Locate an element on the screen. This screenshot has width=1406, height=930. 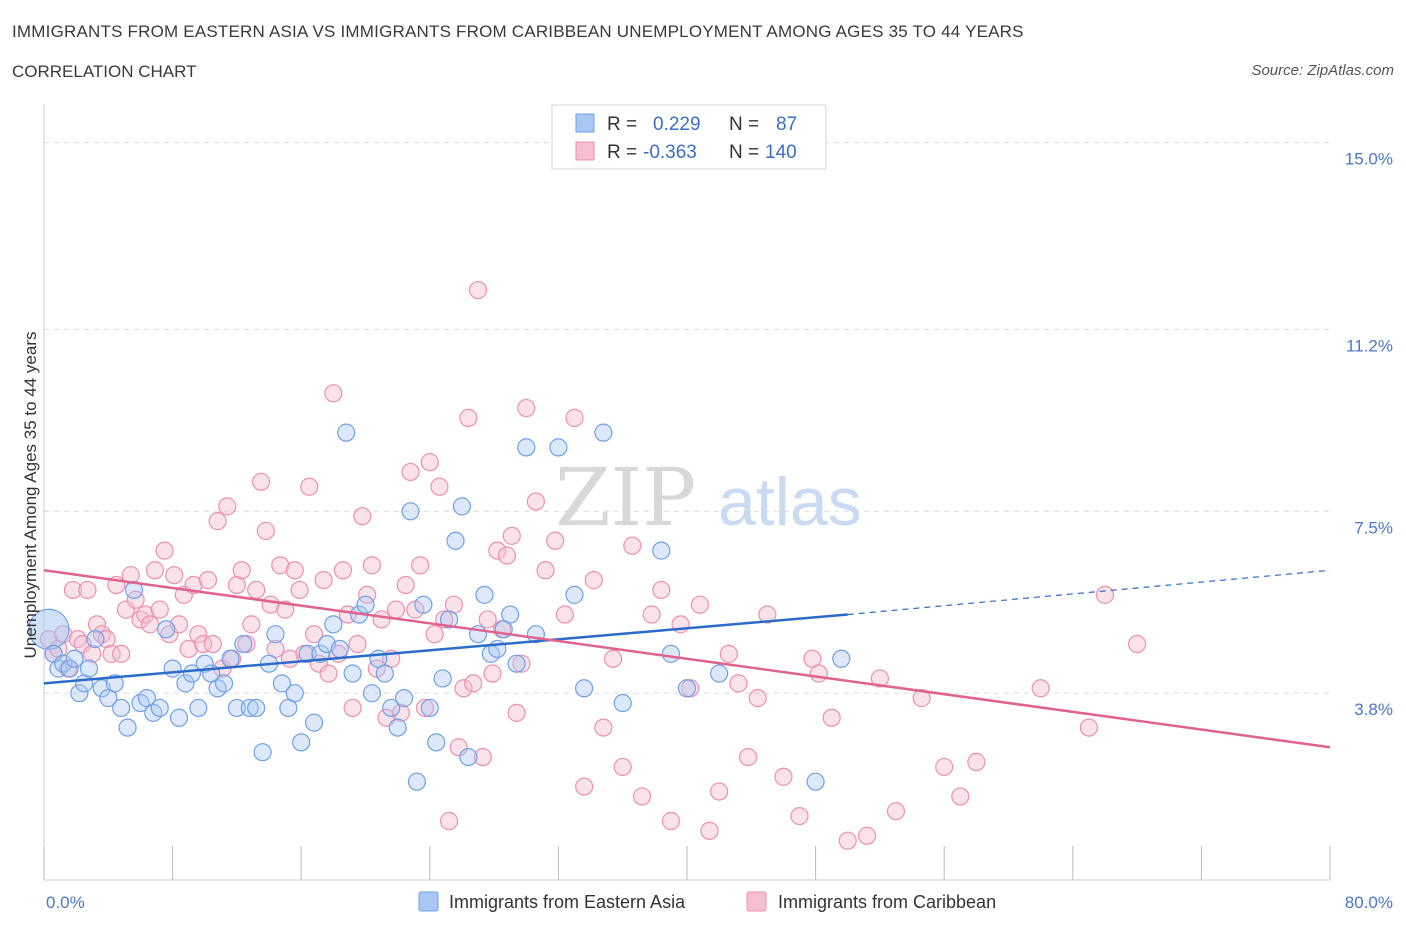
y-axis-label: Unemployment Among Ages 35 to 44 years is located at coordinates (30, 495).